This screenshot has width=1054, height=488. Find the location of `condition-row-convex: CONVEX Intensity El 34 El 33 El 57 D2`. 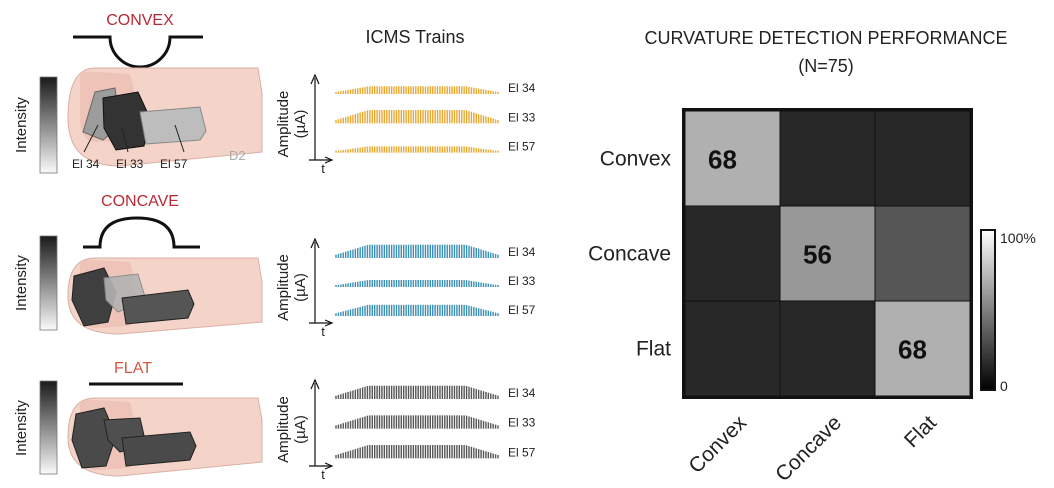

condition-row-convex: CONVEX Intensity El 34 El 33 El 57 D2 is located at coordinates (138, 93).